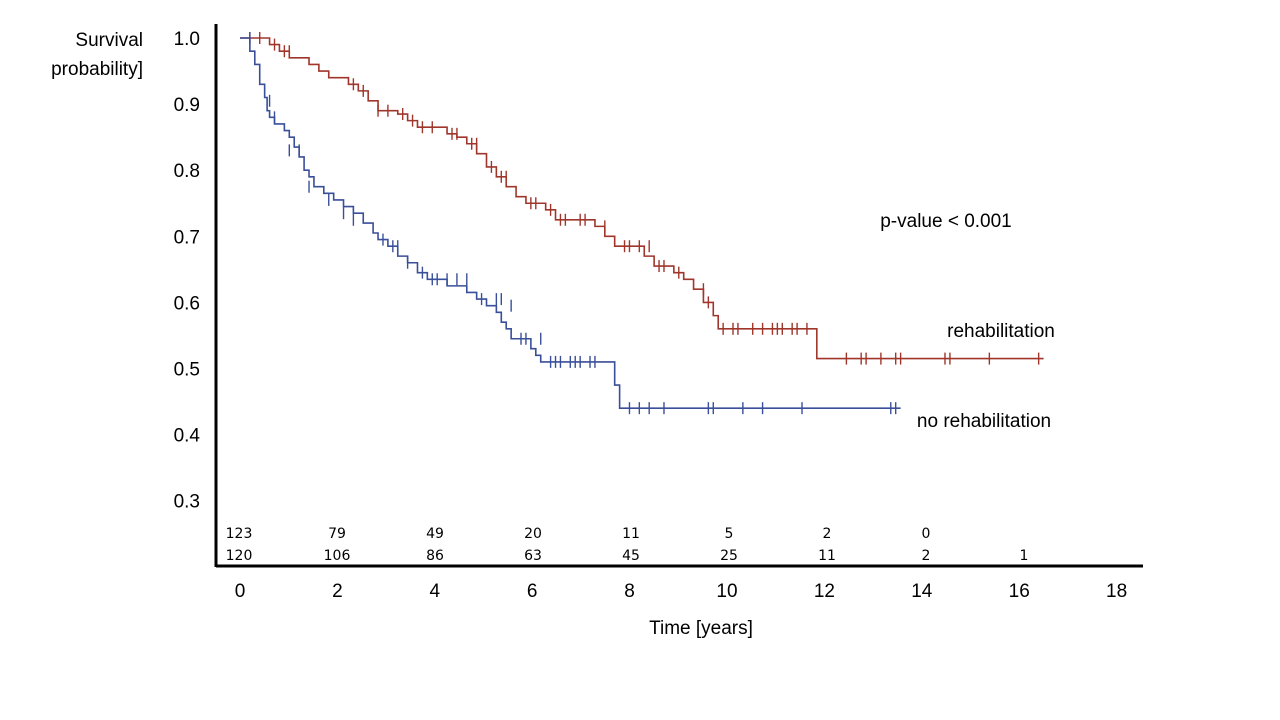 The width and height of the screenshot is (1280, 720). Describe the element at coordinates (631, 556) in the screenshot. I see `at-risk-no-rehabilitation: 45` at that location.